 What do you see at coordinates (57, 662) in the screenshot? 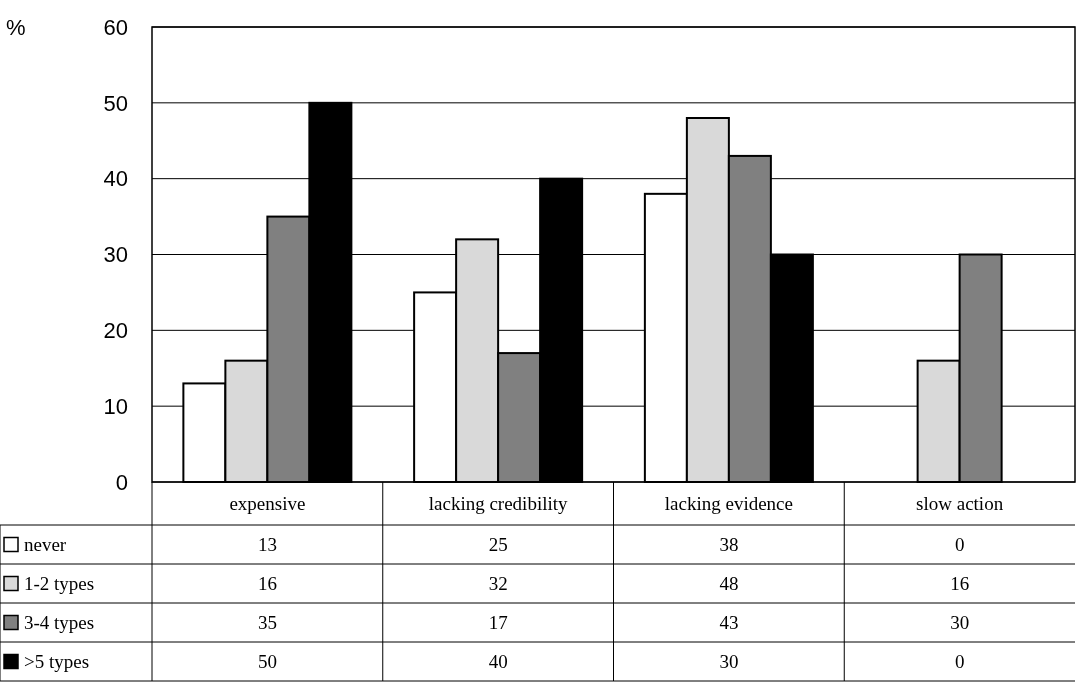
I see `legend-label: >5 types` at bounding box center [57, 662].